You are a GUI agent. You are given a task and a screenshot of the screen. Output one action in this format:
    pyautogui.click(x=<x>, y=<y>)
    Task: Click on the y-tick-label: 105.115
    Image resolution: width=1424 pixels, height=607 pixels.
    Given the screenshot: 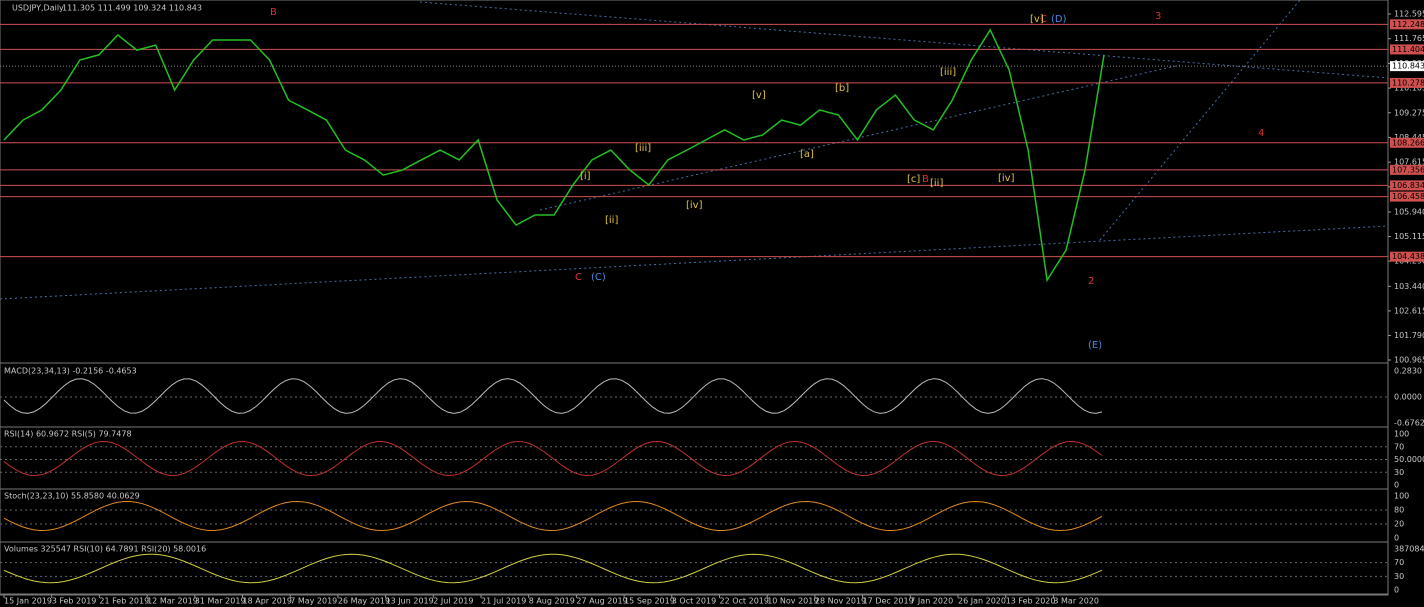 What is the action you would take?
    pyautogui.click(x=1409, y=236)
    